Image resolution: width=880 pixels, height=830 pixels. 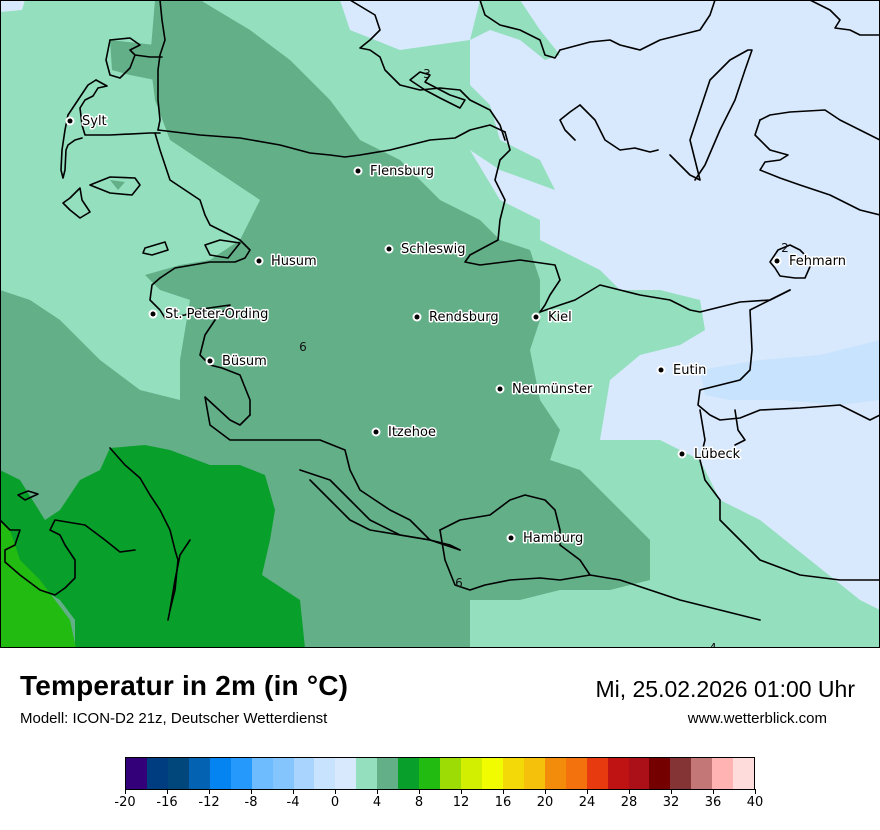 I want to click on city-marker: Kiel, so click(x=552, y=318).